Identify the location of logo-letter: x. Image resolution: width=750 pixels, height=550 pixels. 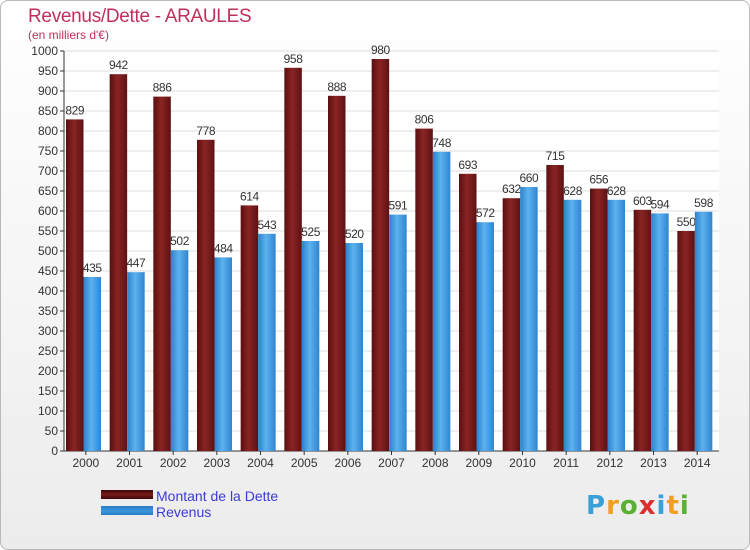
(647, 506).